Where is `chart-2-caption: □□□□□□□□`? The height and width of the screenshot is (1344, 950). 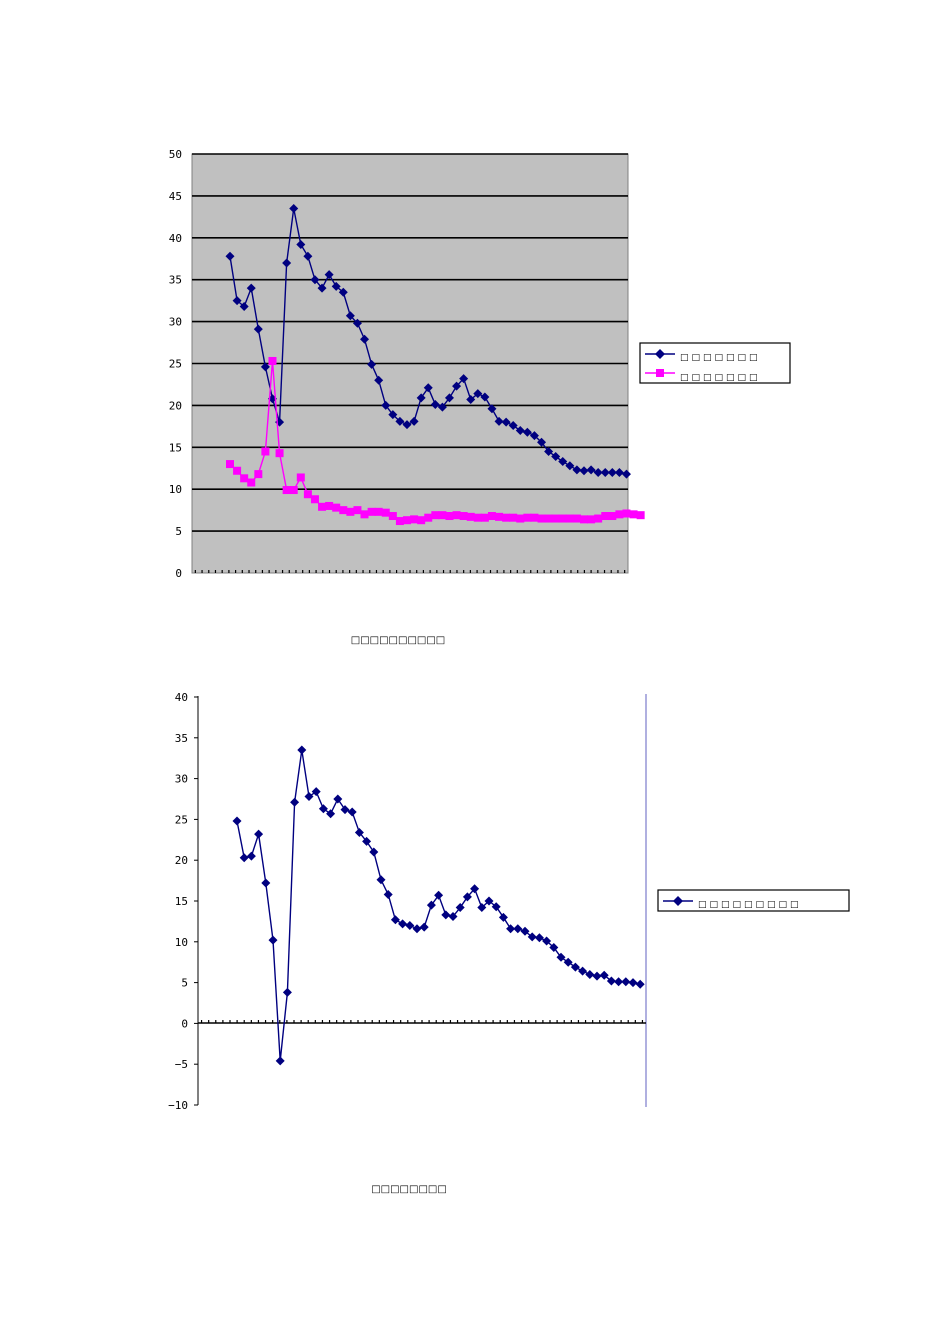
chart-2-caption: □□□□□□□□ is located at coordinates (409, 1189).